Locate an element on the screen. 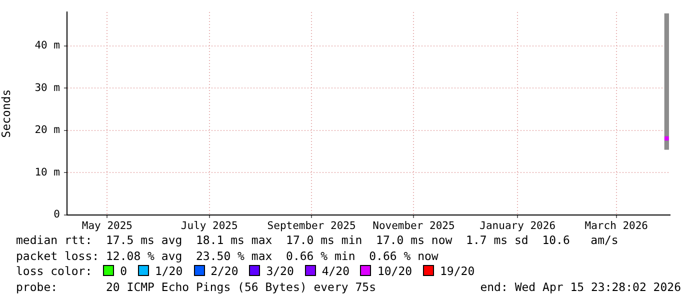 The width and height of the screenshot is (697, 297). y-axis-title: Seconds is located at coordinates (6, 113).